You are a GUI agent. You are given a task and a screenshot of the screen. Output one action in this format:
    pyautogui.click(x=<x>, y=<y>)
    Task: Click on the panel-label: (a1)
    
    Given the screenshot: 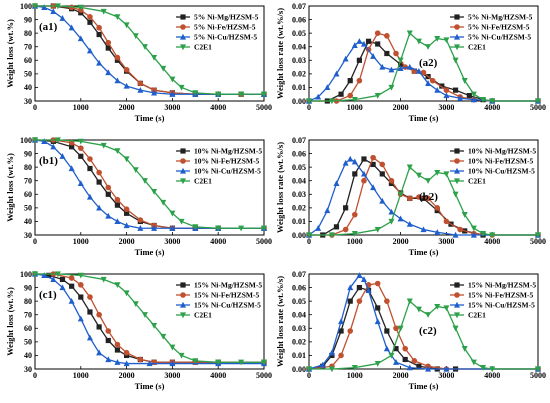 What is the action you would take?
    pyautogui.click(x=48, y=27)
    